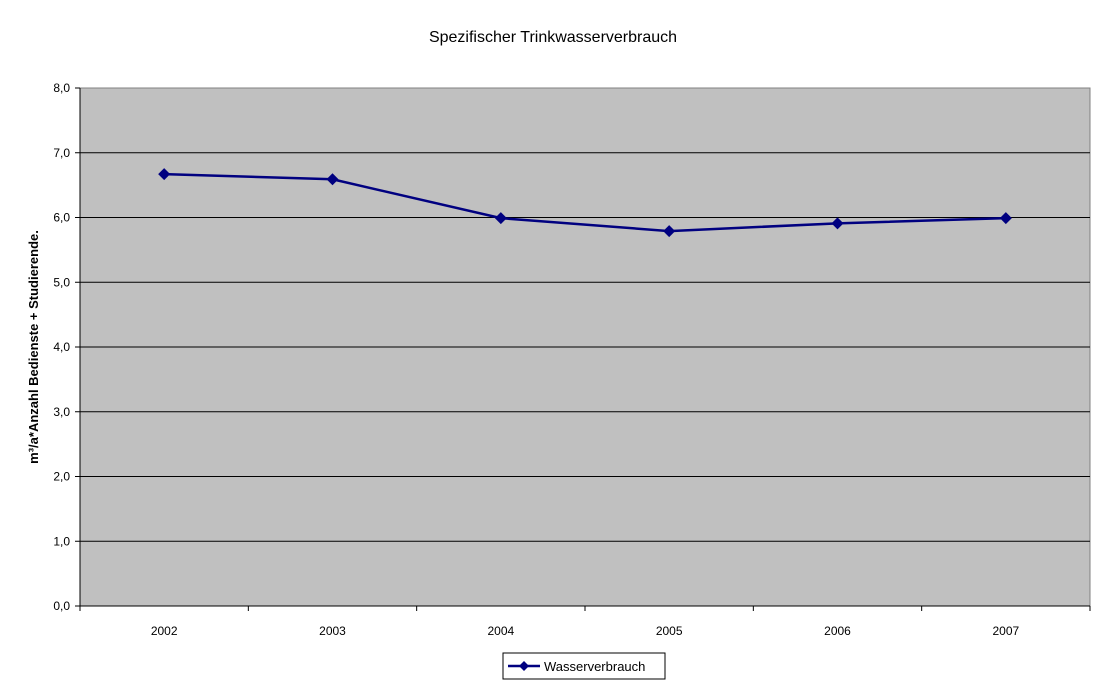 This screenshot has width=1107, height=689. I want to click on series-line, so click(585, 202).